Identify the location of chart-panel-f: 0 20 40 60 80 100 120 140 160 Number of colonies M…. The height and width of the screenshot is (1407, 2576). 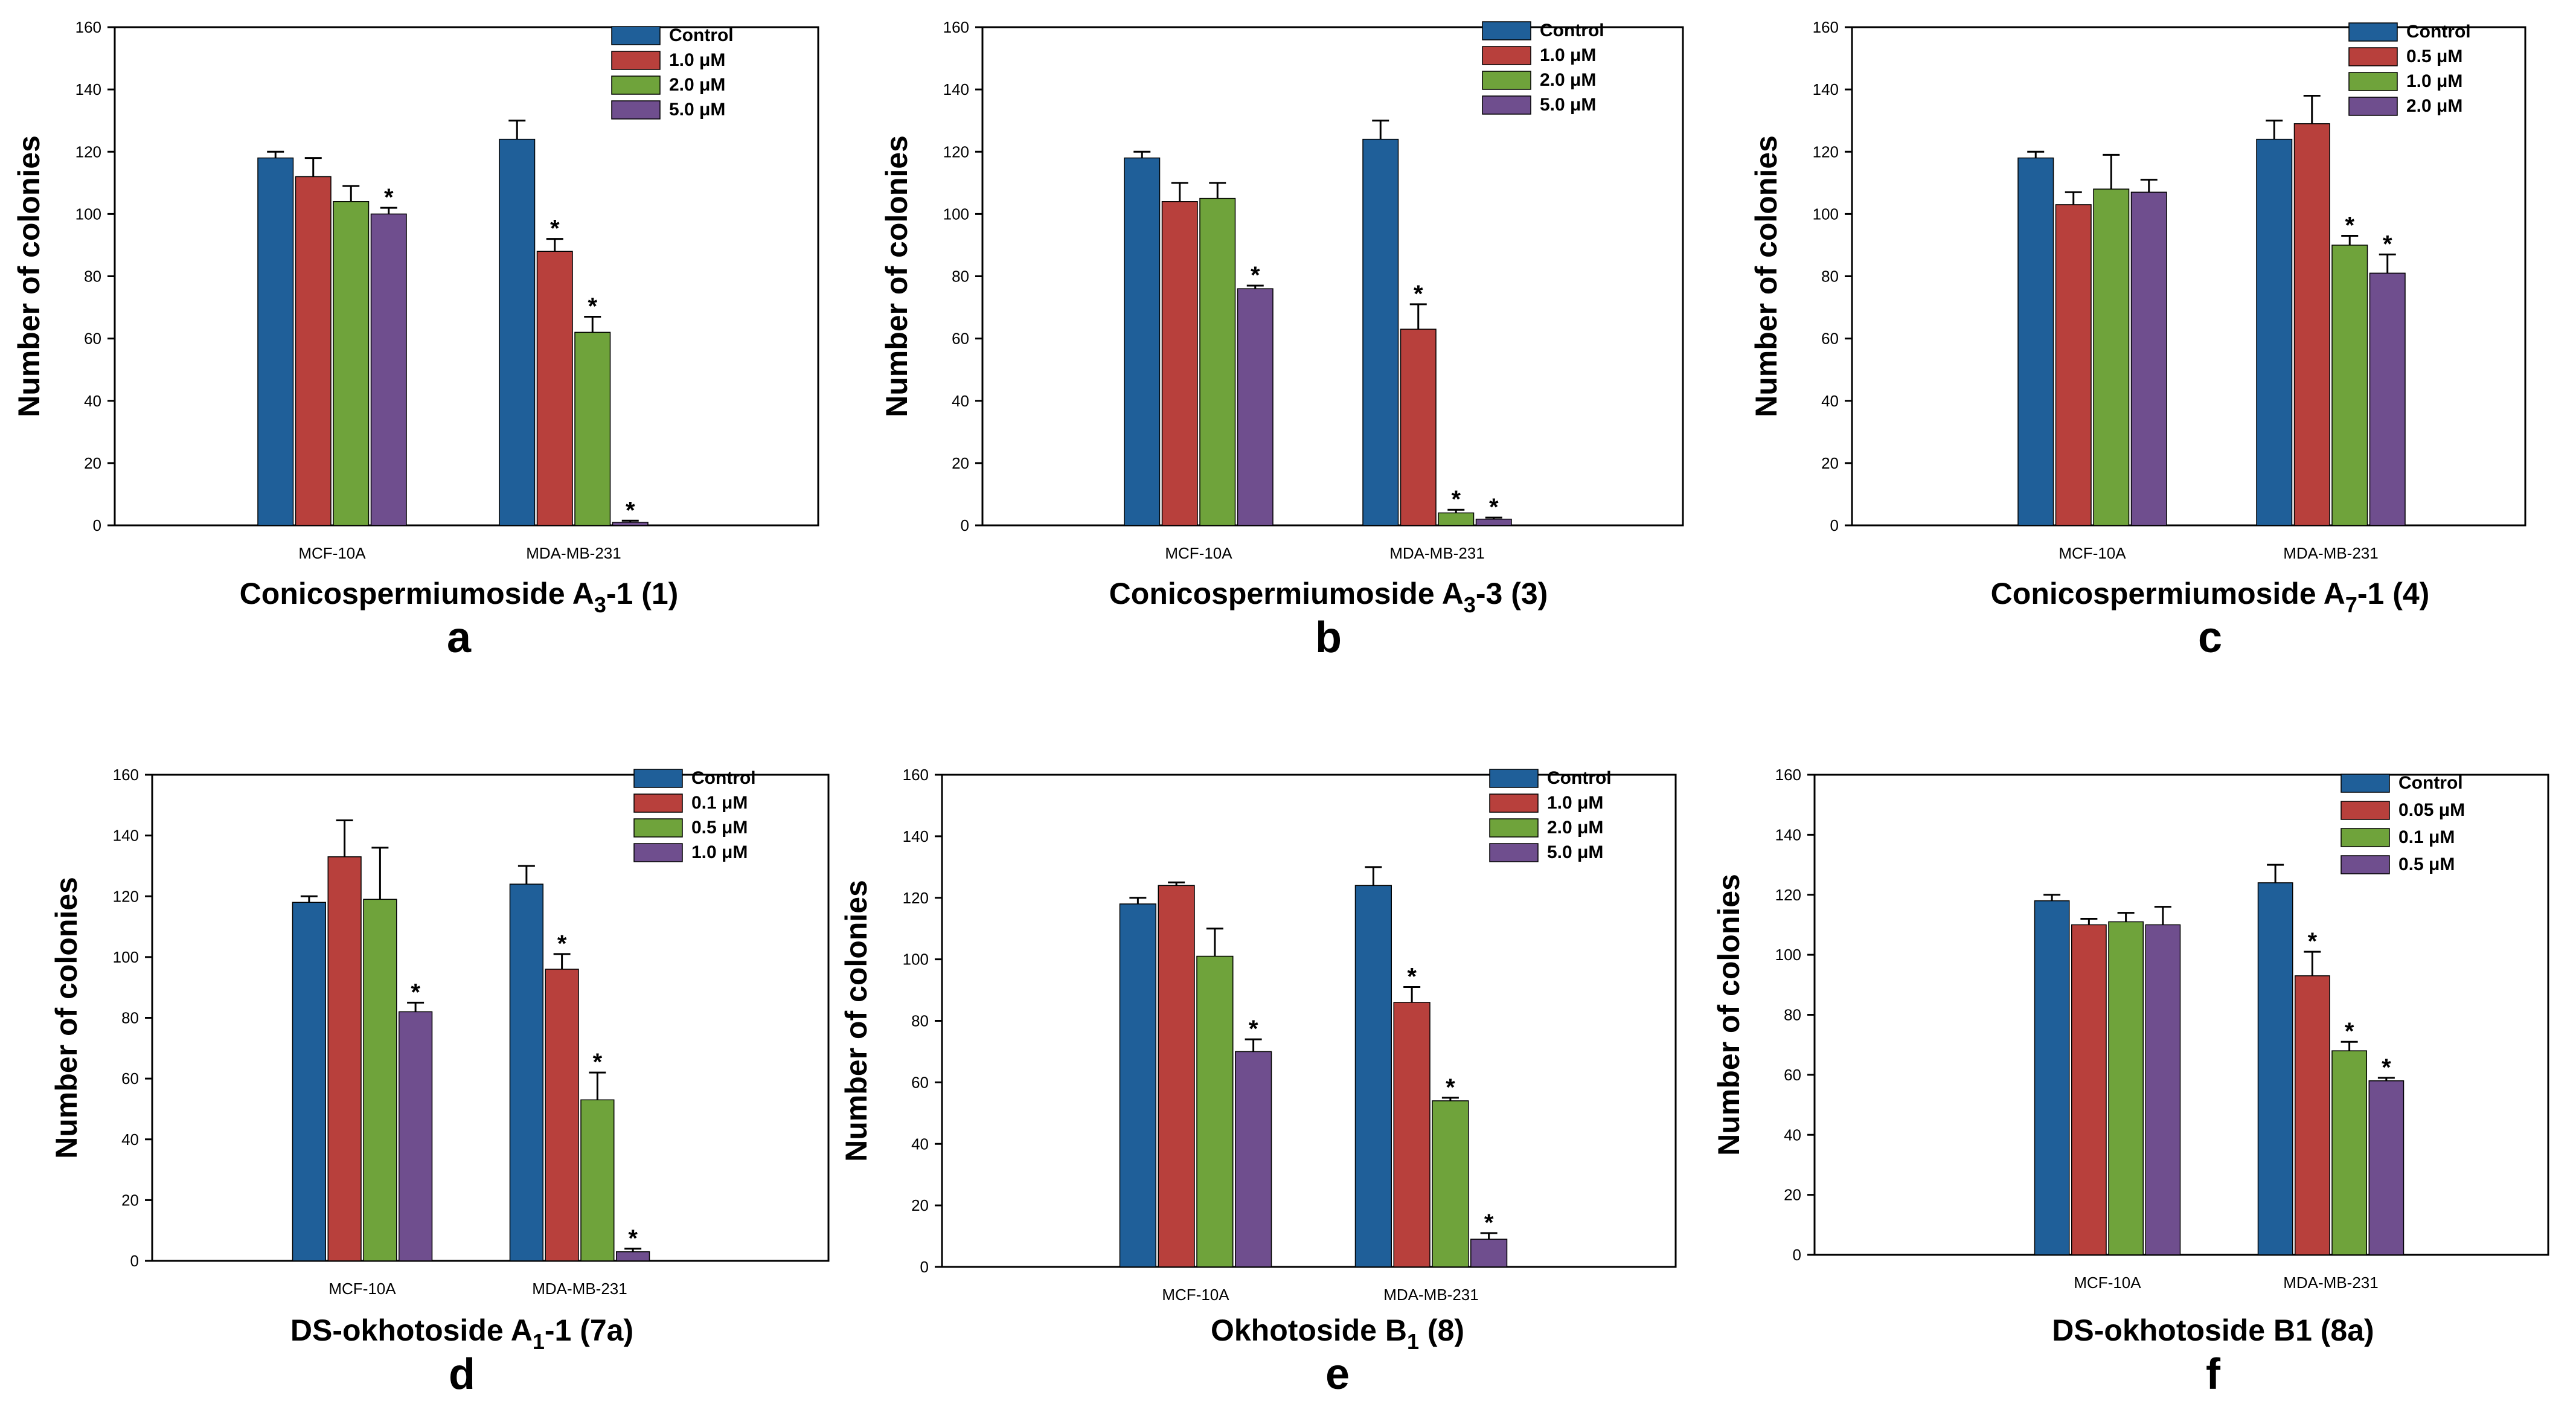
(2130, 1082).